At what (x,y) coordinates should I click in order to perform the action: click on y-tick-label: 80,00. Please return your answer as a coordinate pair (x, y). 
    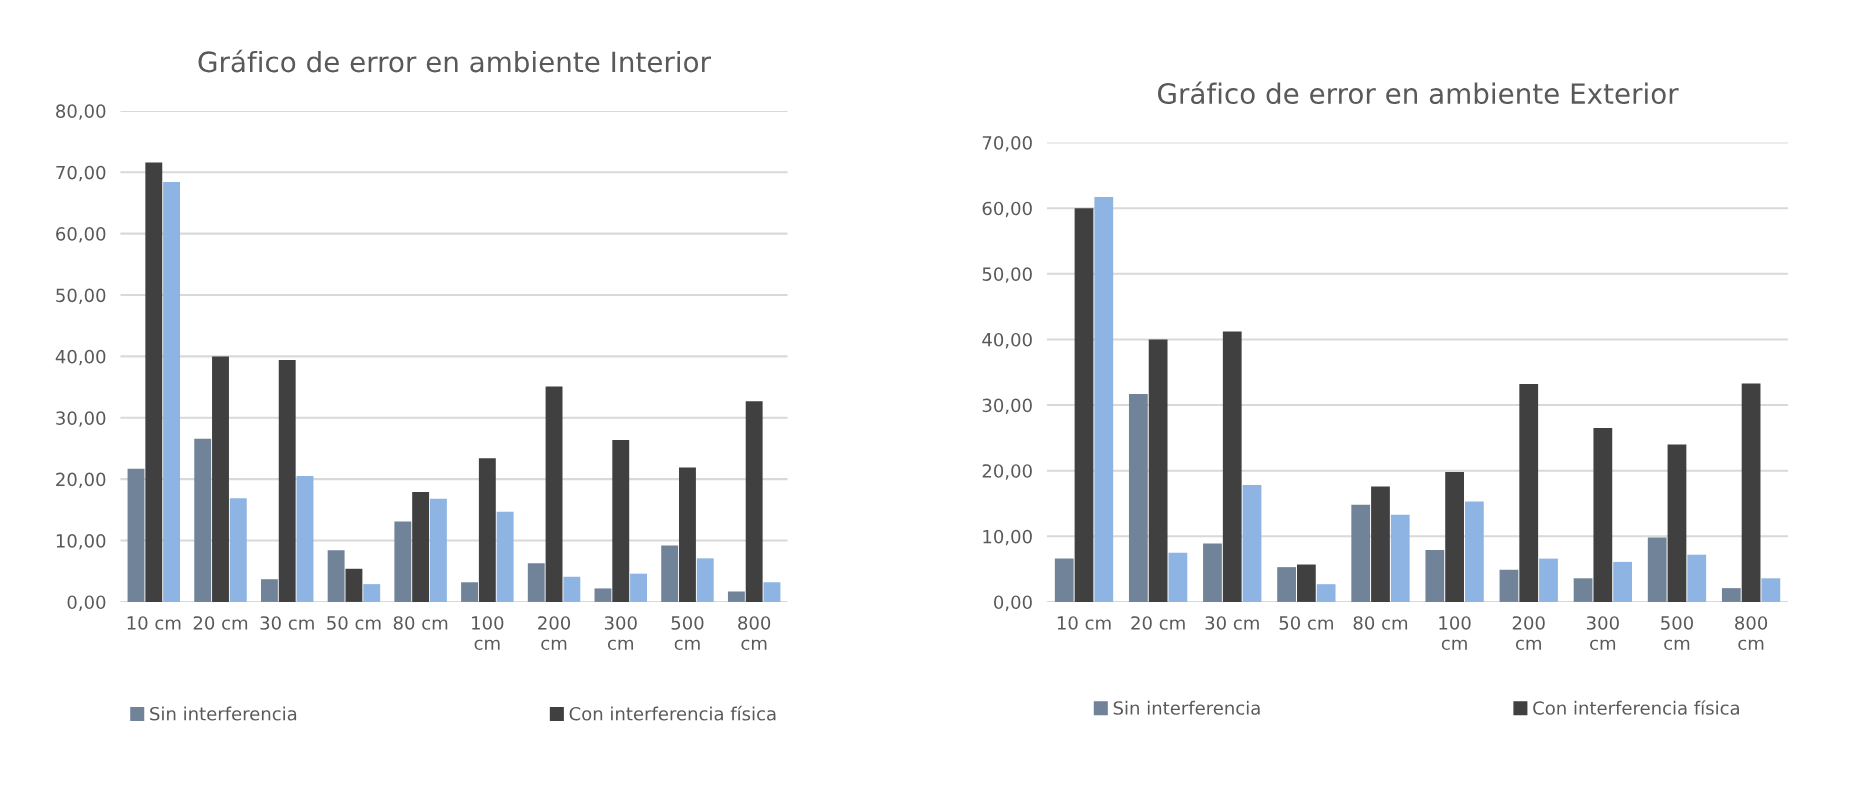
    Looking at the image, I should click on (81, 112).